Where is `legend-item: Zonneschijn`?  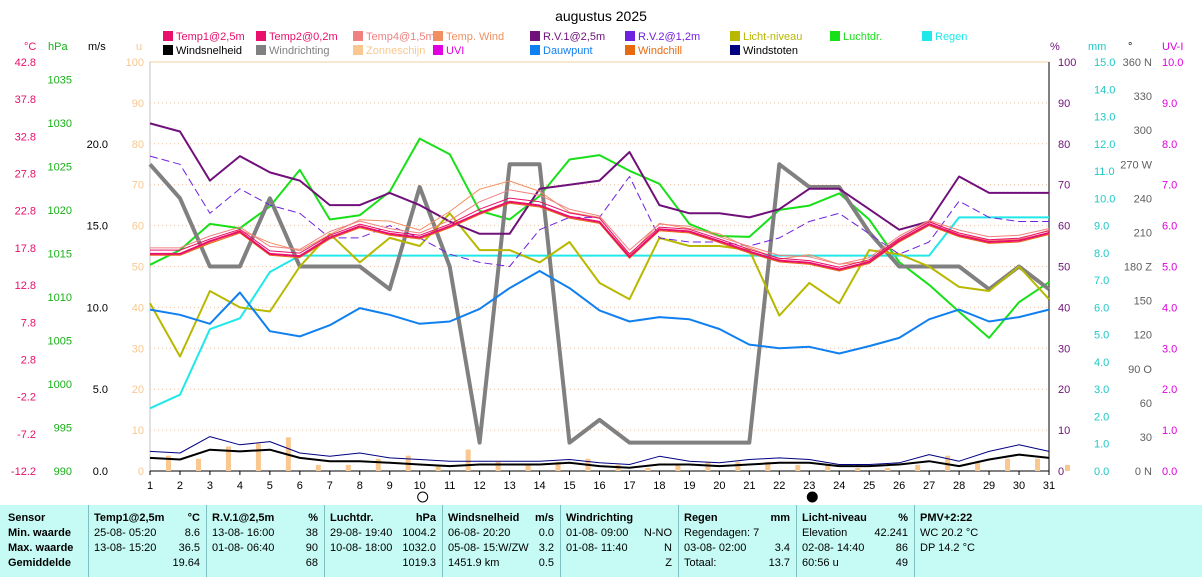
legend-item: Zonneschijn is located at coordinates (389, 51).